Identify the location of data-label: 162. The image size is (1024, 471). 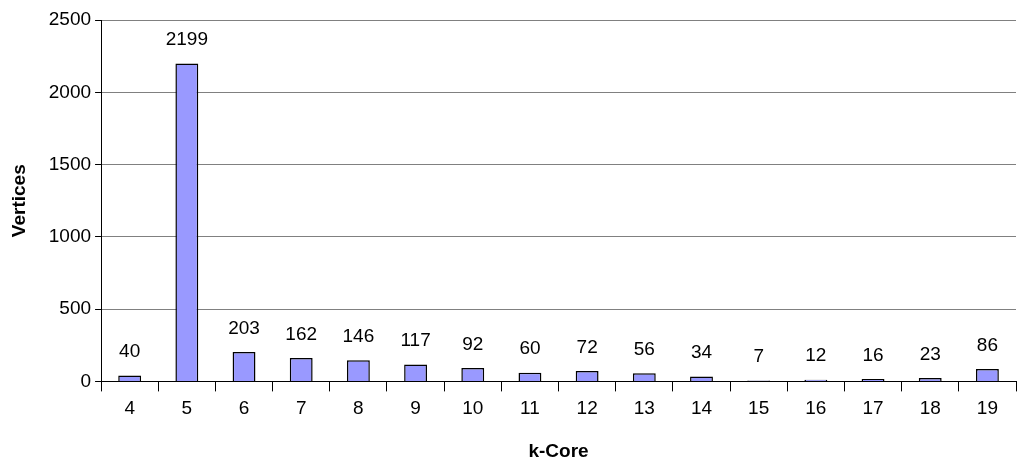
(301, 333).